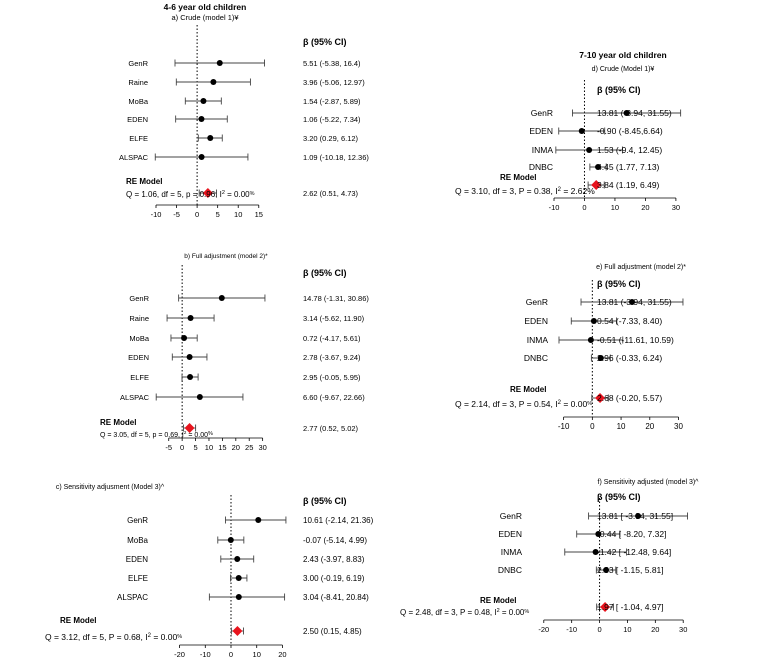 Image resolution: width=777 pixels, height=659 pixels. I want to click on point-estimate-dnbc, so click(606, 570).